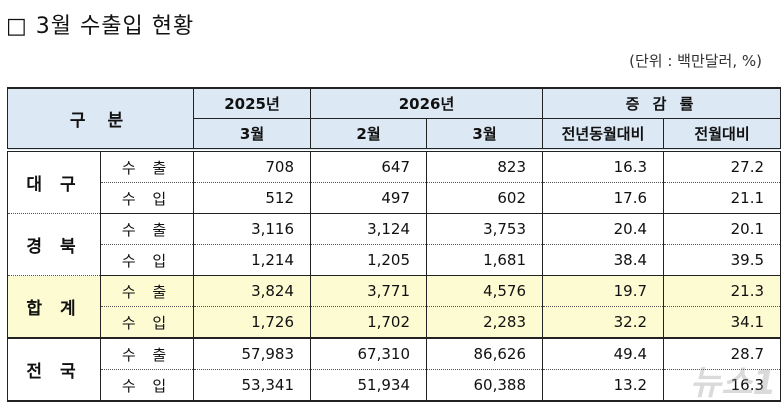  What do you see at coordinates (369, 385) in the screenshot?
I see `value-cell: 51,934` at bounding box center [369, 385].